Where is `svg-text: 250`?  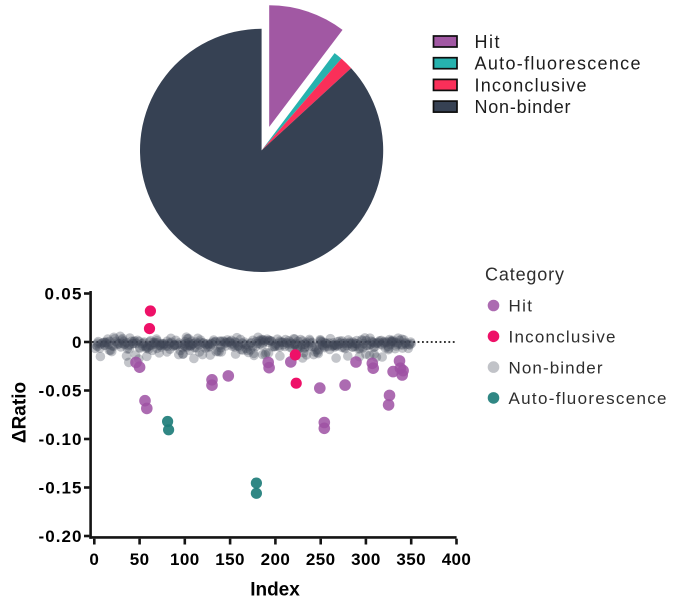
svg-text: 250 is located at coordinates (321, 559).